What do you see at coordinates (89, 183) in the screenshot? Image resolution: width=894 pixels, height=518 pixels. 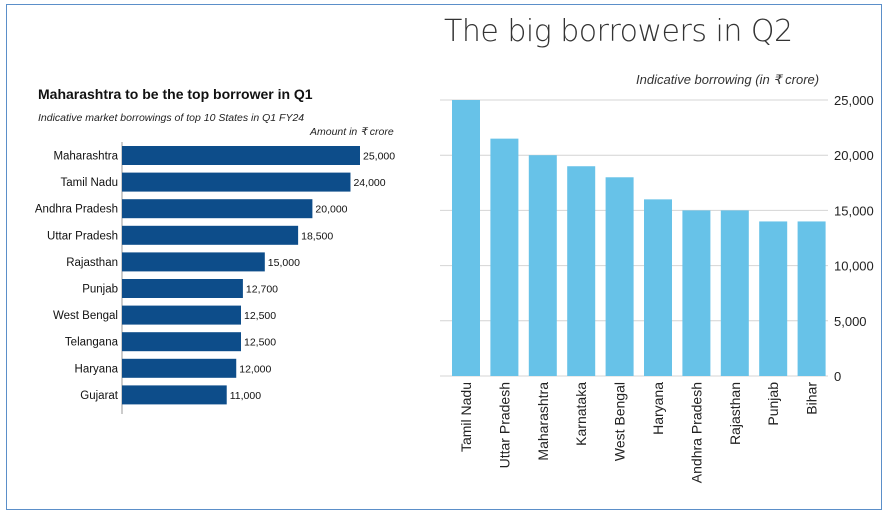 I see `q1-category-label: Tamil Nadu` at bounding box center [89, 183].